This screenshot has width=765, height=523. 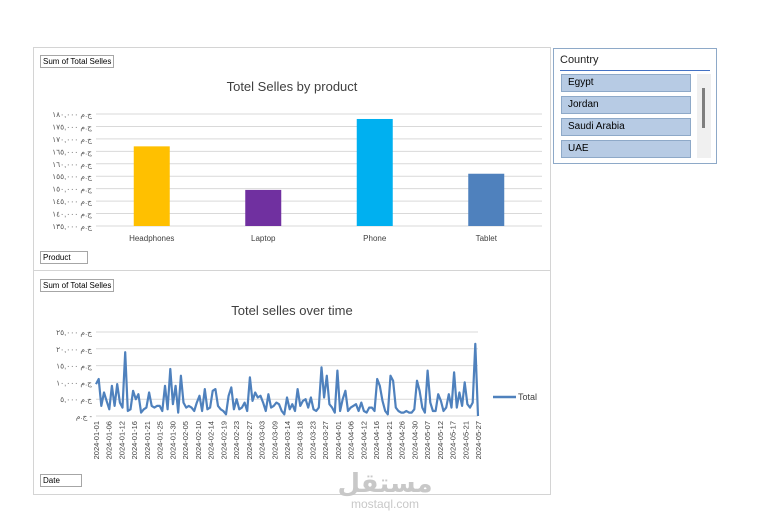 I want to click on line-x-tick-label: 2024-05-17, so click(x=453, y=440).